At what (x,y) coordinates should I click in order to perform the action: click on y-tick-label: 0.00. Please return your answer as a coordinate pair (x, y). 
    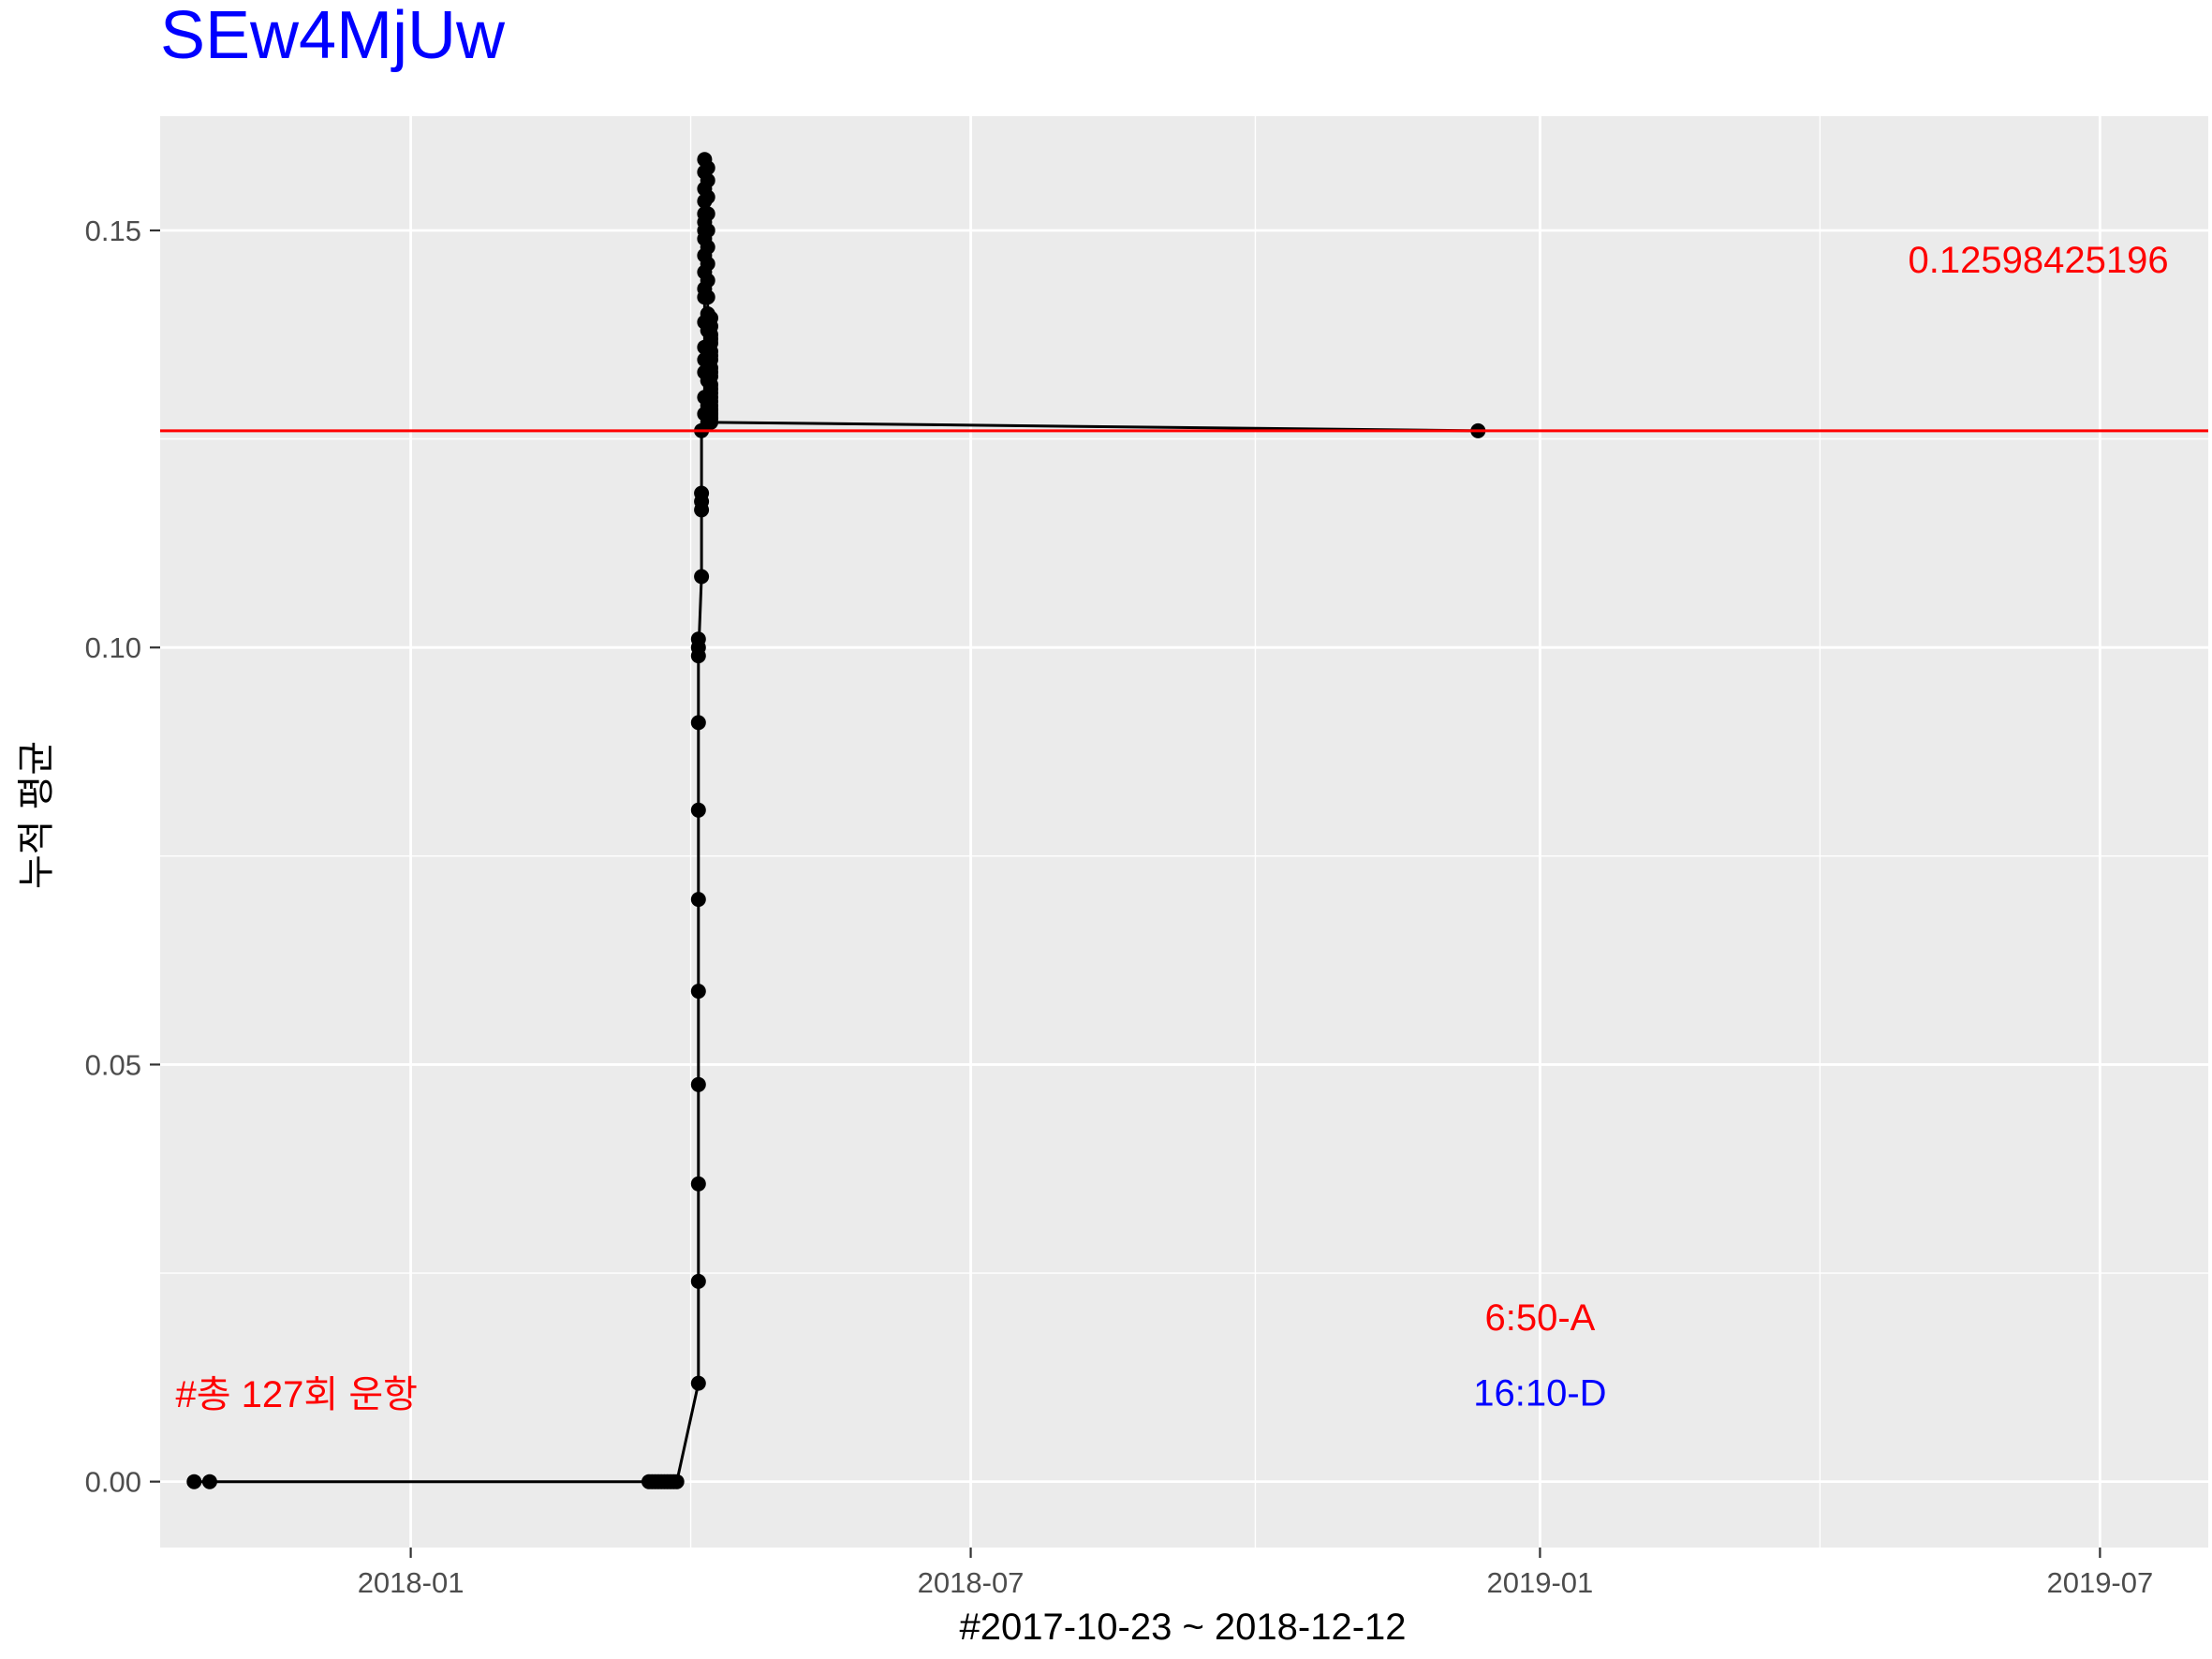
    Looking at the image, I should click on (113, 1482).